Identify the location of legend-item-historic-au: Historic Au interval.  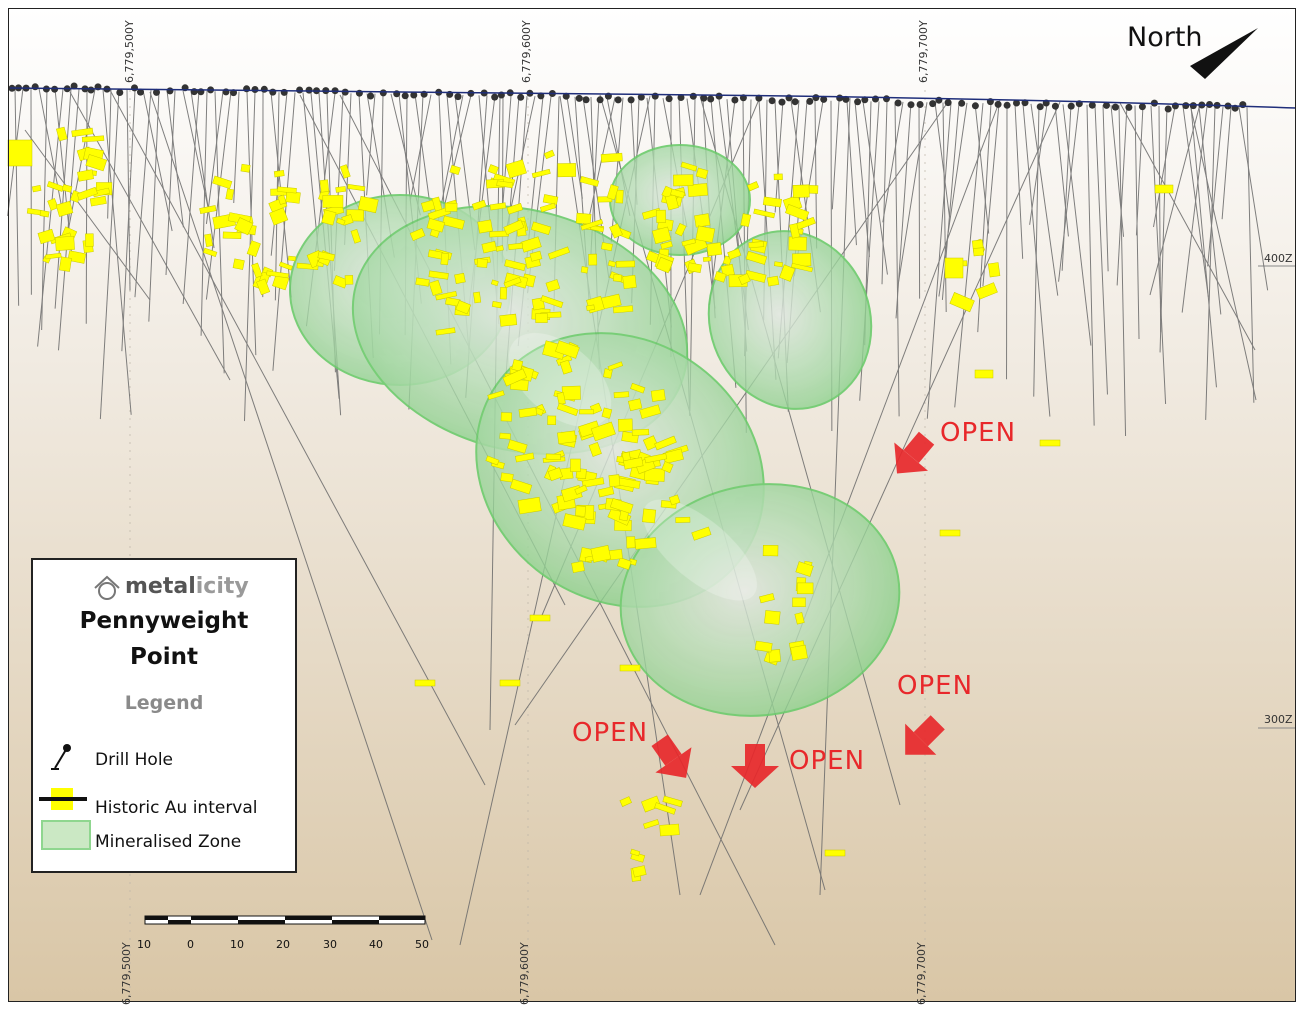
(176, 808).